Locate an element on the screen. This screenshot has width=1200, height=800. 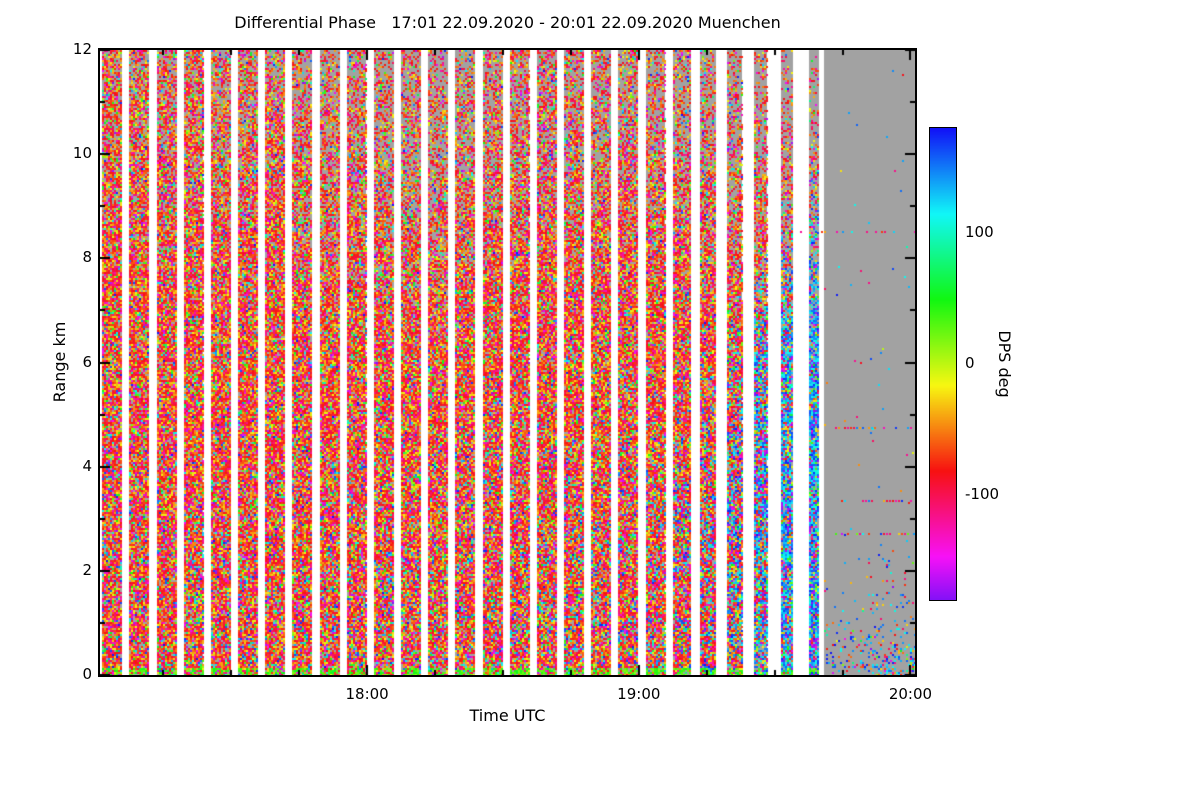
x-tick-label: 20:00 is located at coordinates (910, 694).